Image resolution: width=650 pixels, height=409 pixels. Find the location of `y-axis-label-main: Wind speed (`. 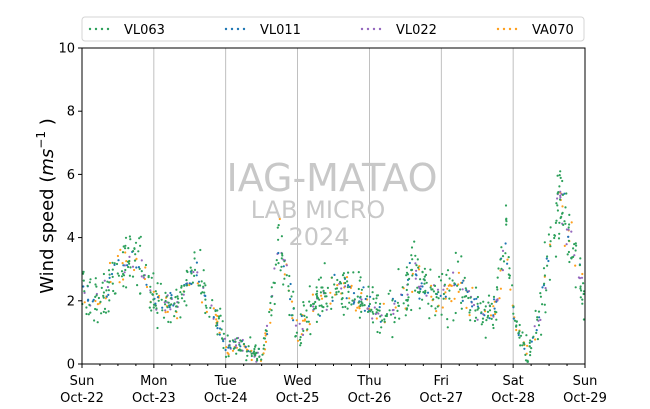

y-axis-label-main: Wind speed ( is located at coordinates (47, 235).